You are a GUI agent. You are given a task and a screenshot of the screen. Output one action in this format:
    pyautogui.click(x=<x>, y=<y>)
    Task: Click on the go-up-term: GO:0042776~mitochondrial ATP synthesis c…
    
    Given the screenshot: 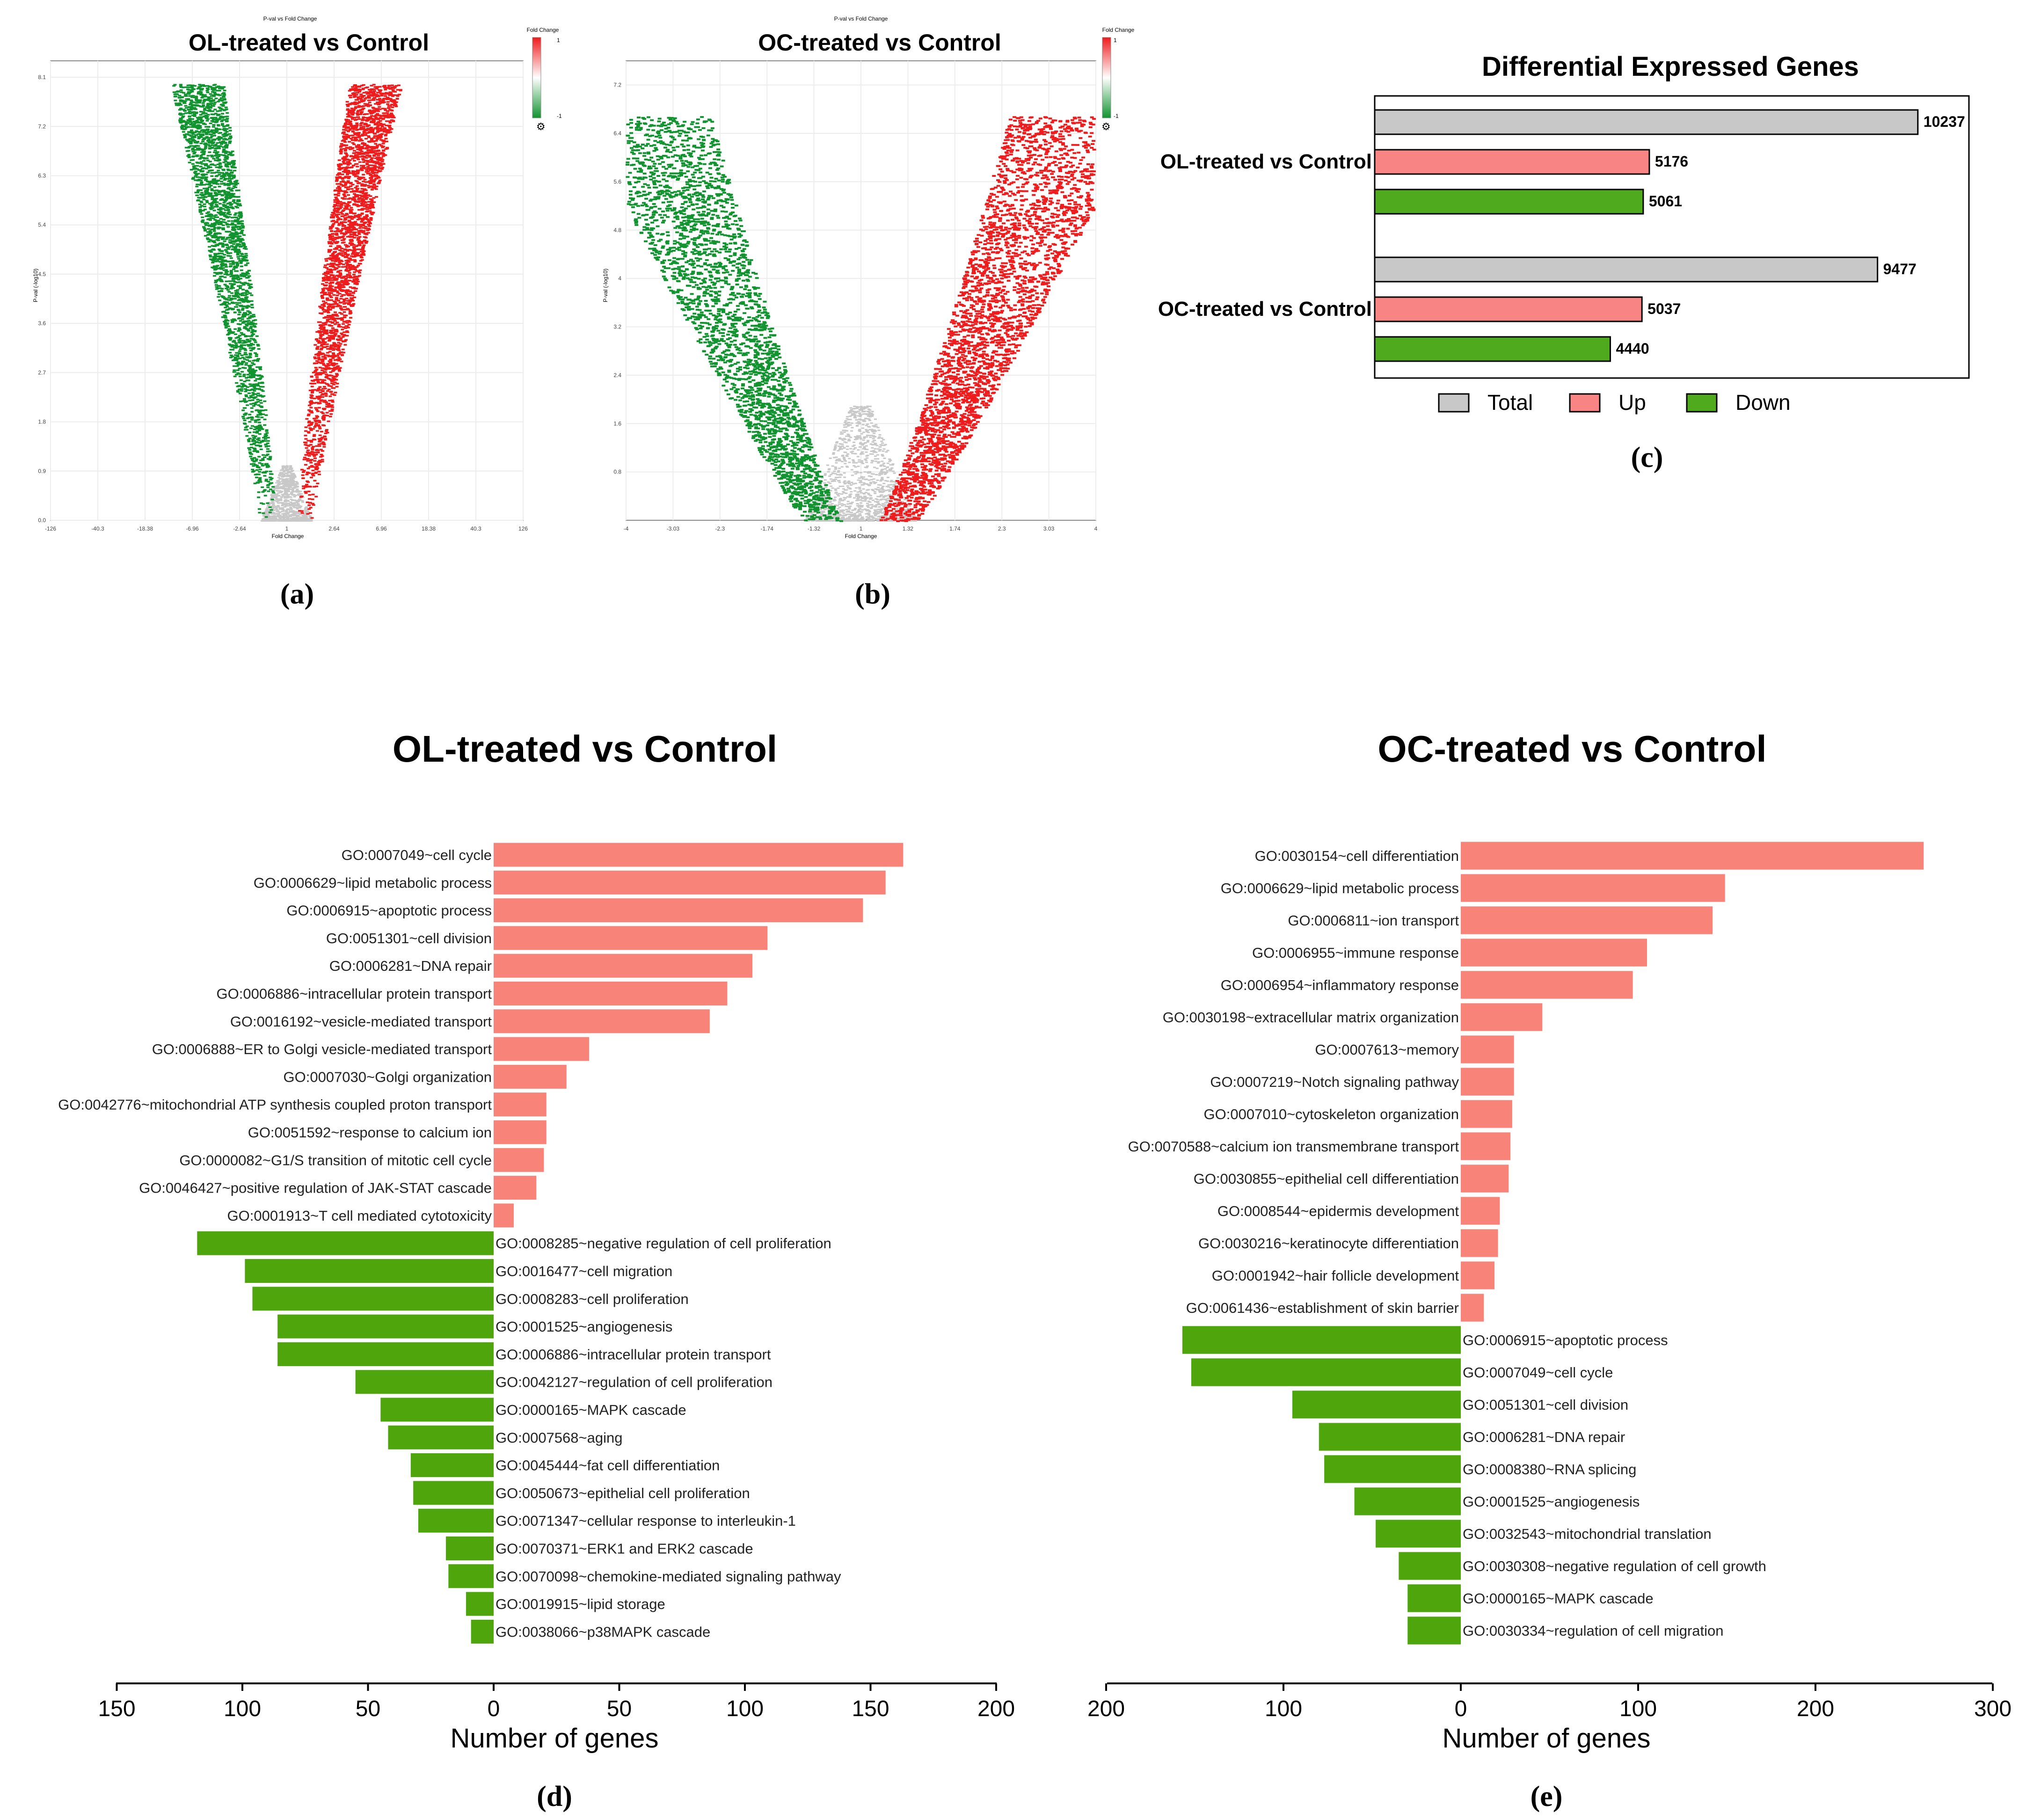 What is the action you would take?
    pyautogui.click(x=275, y=1105)
    